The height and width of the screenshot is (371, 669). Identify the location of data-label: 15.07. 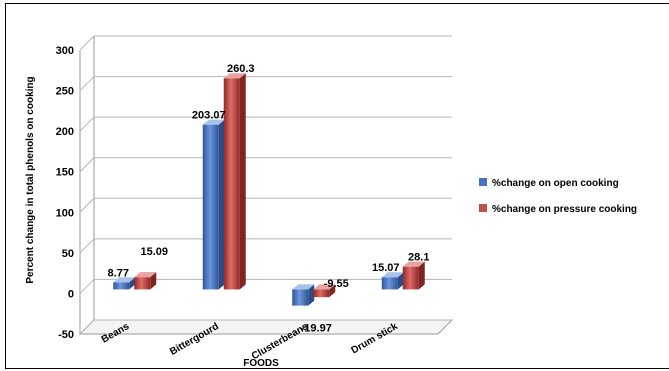
(386, 268).